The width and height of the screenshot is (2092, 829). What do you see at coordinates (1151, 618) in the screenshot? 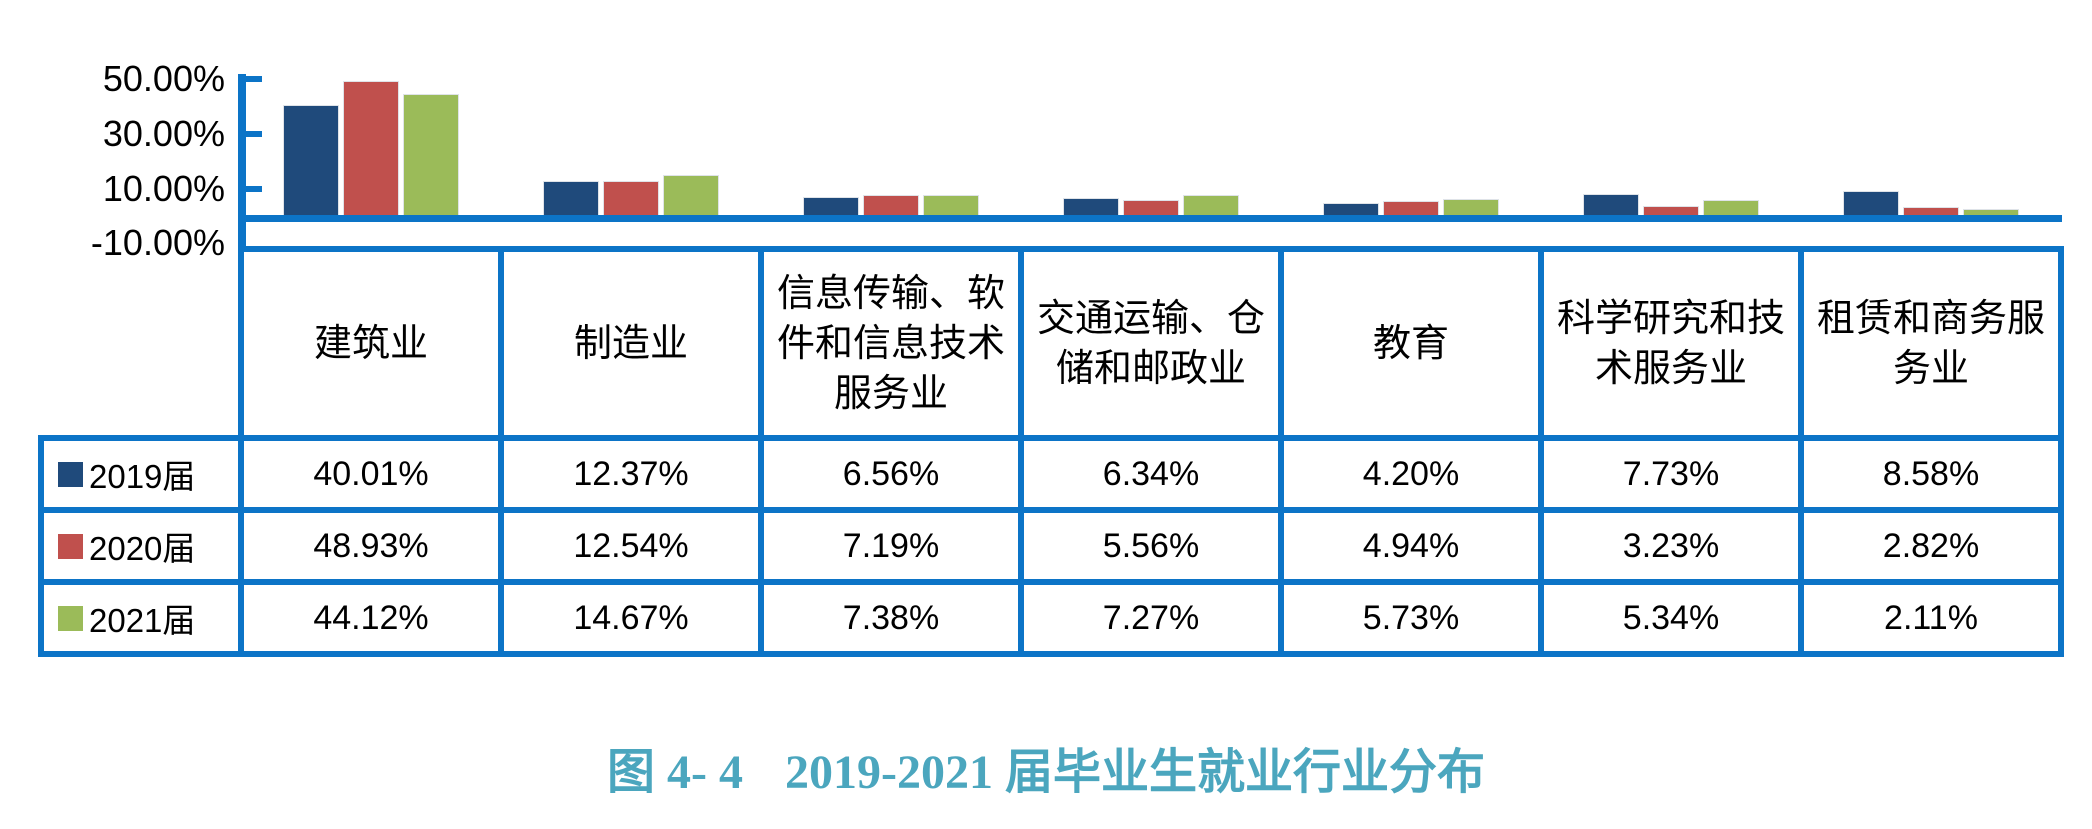
I see `table-cell: 7.27%` at bounding box center [1151, 618].